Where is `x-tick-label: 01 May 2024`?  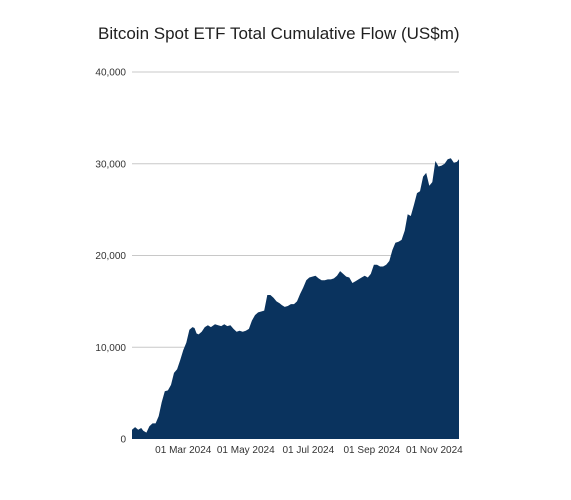
x-tick-label: 01 May 2024 is located at coordinates (246, 450).